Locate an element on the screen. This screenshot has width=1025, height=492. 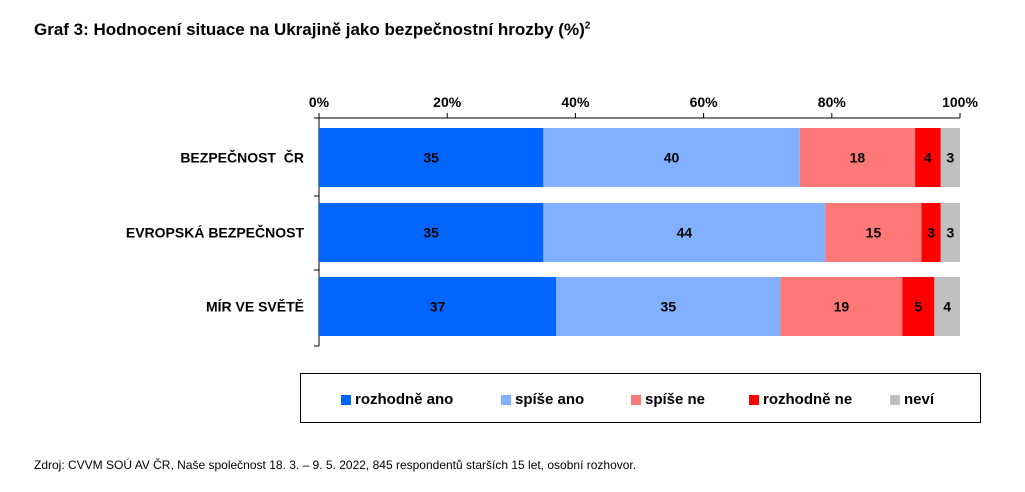
data-label: 18 is located at coordinates (858, 158).